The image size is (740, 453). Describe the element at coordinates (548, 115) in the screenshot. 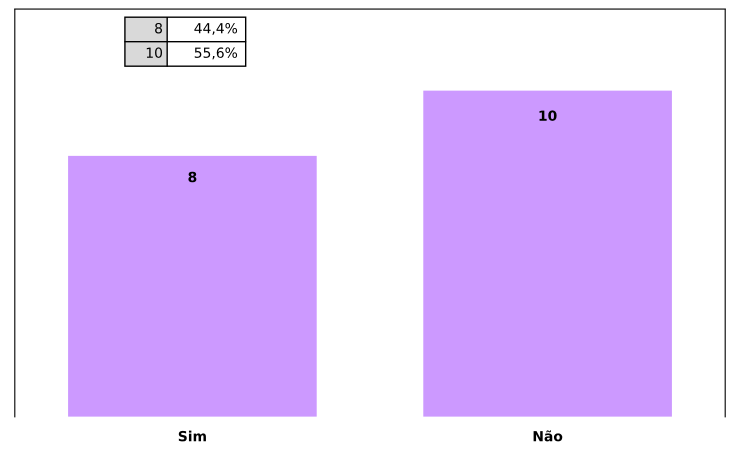

I see `data-label: 10` at that location.